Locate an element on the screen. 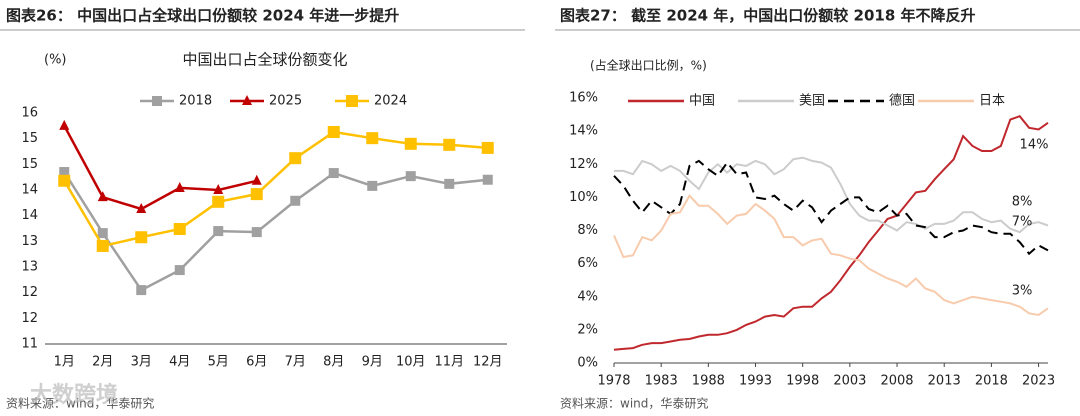 This screenshot has width=1080, height=416. legend-label: 2024 is located at coordinates (390, 101).